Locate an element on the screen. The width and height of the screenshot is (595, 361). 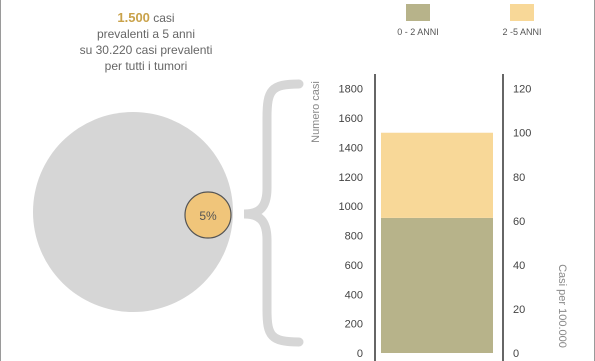
share-bubble is located at coordinates (208, 215).